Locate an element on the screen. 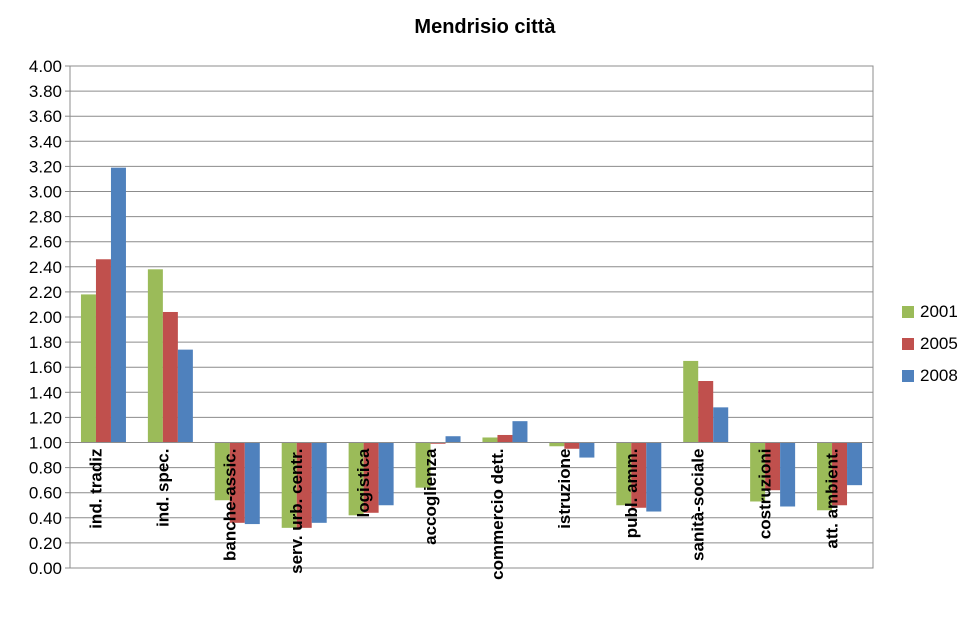 The image size is (970, 626). y-tick-label: 0.80 is located at coordinates (45, 468).